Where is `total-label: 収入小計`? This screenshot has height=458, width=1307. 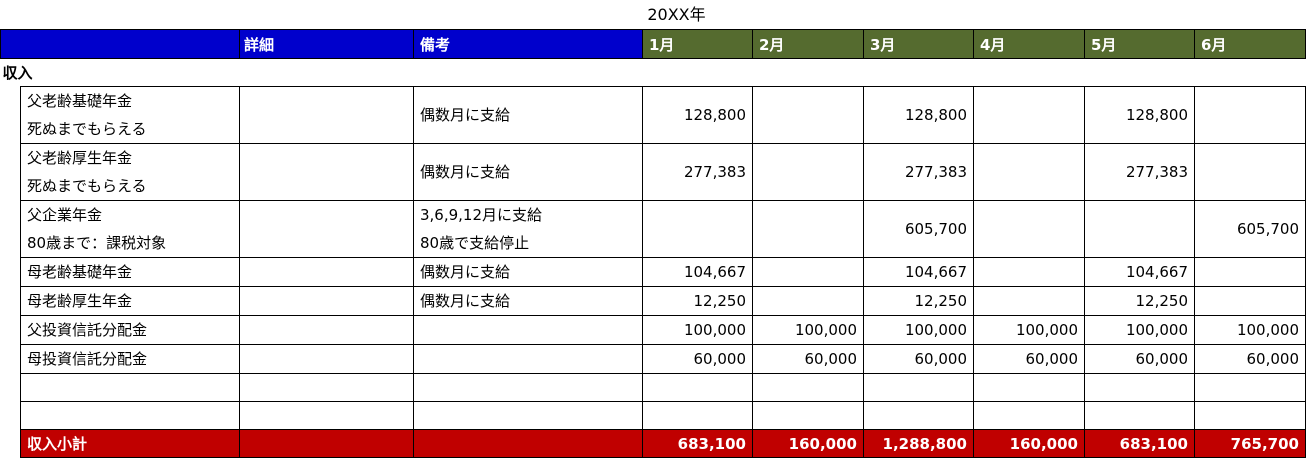
total-label: 収入小計 is located at coordinates (130, 443).